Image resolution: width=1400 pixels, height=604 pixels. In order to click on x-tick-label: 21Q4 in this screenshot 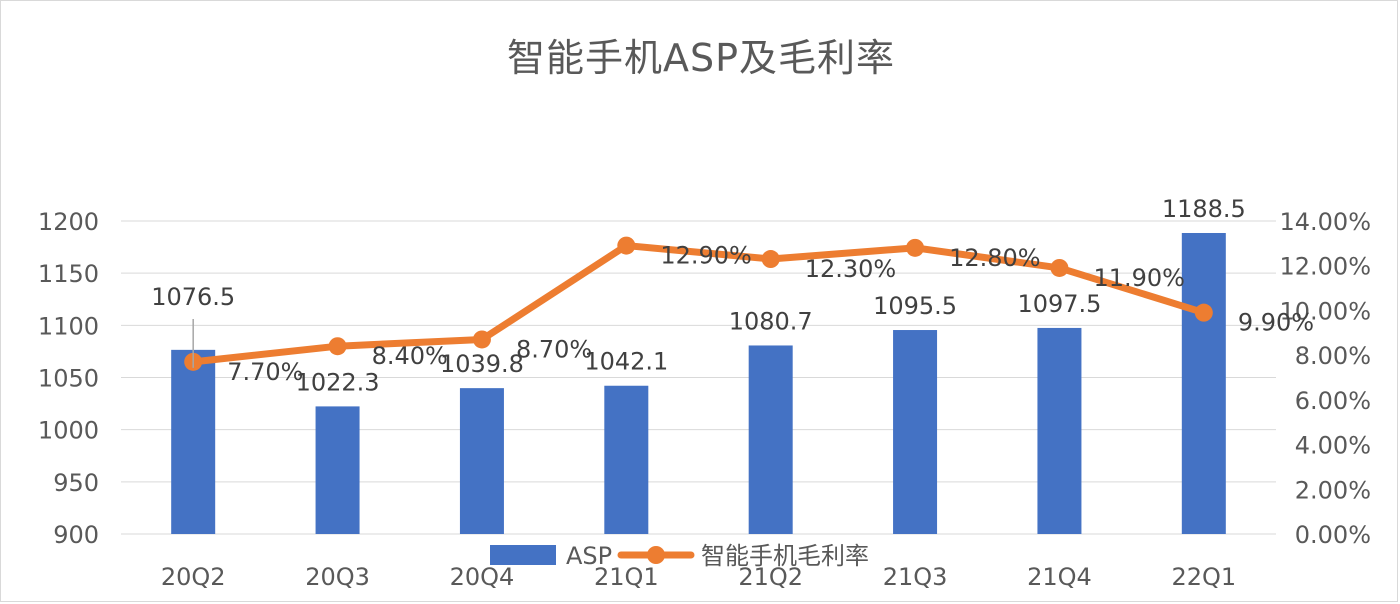, I will do `click(1059, 577)`.